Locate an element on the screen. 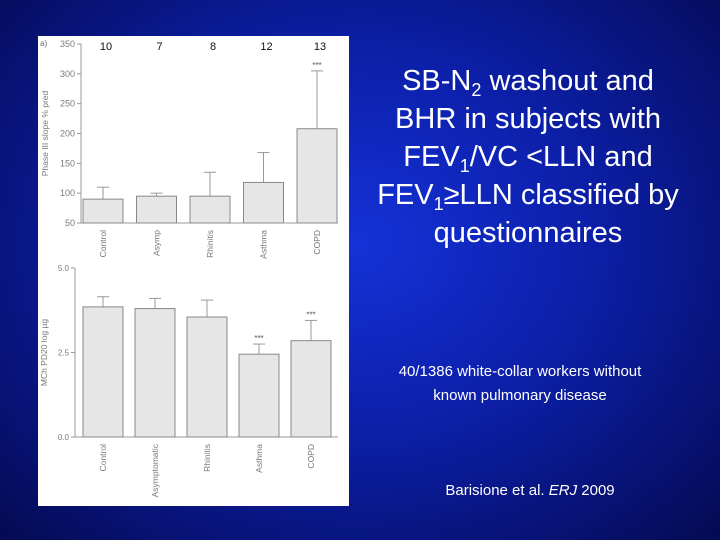 The height and width of the screenshot is (540, 720). citation: Barisione et al. ERJ 2009 is located at coordinates (530, 490).